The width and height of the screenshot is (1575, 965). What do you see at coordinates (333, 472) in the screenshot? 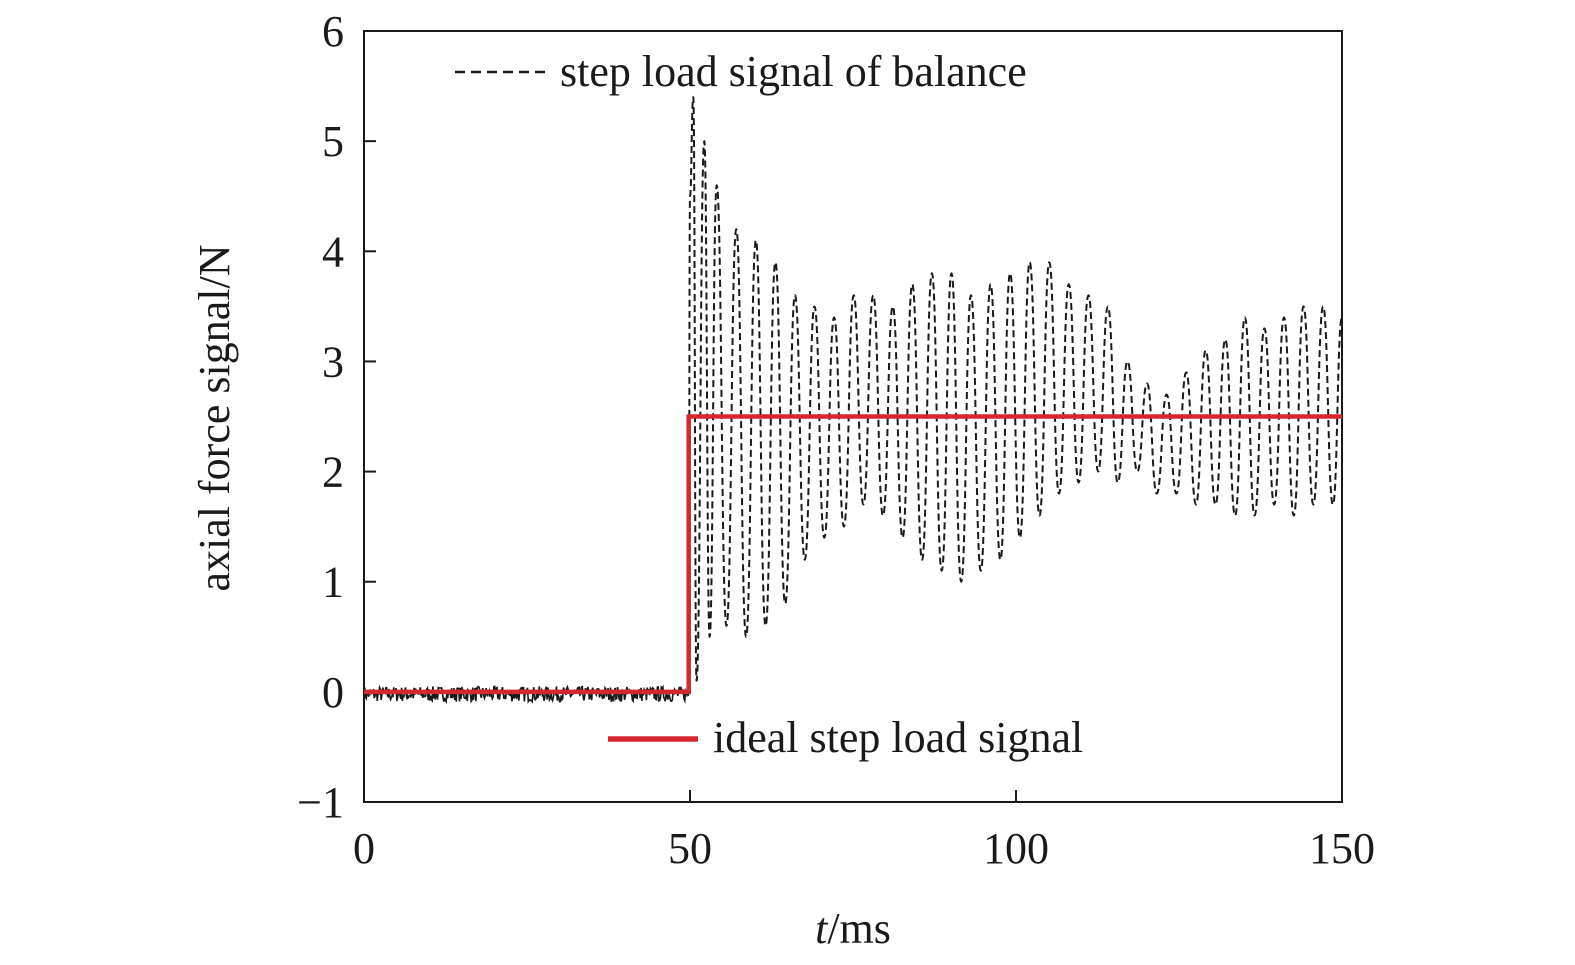
I see `y-tick-label: 2` at bounding box center [333, 472].